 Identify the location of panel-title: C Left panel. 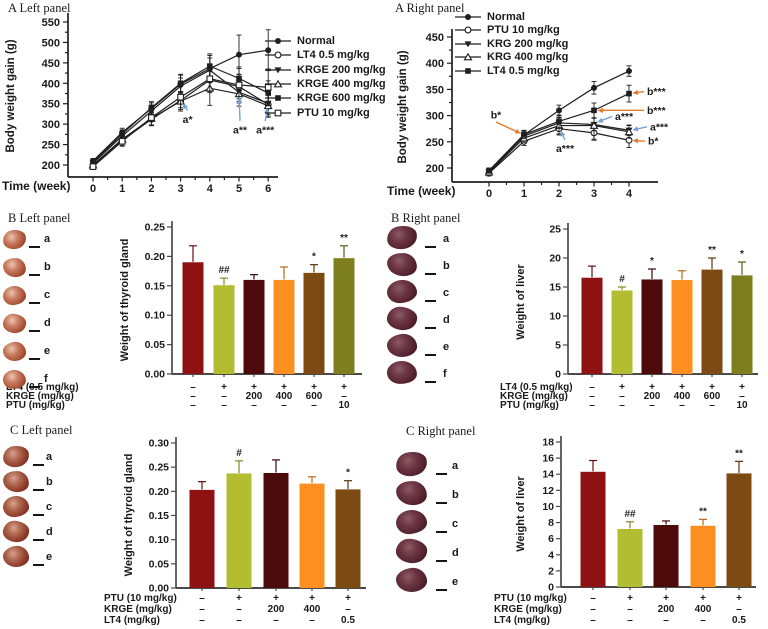
(41, 430).